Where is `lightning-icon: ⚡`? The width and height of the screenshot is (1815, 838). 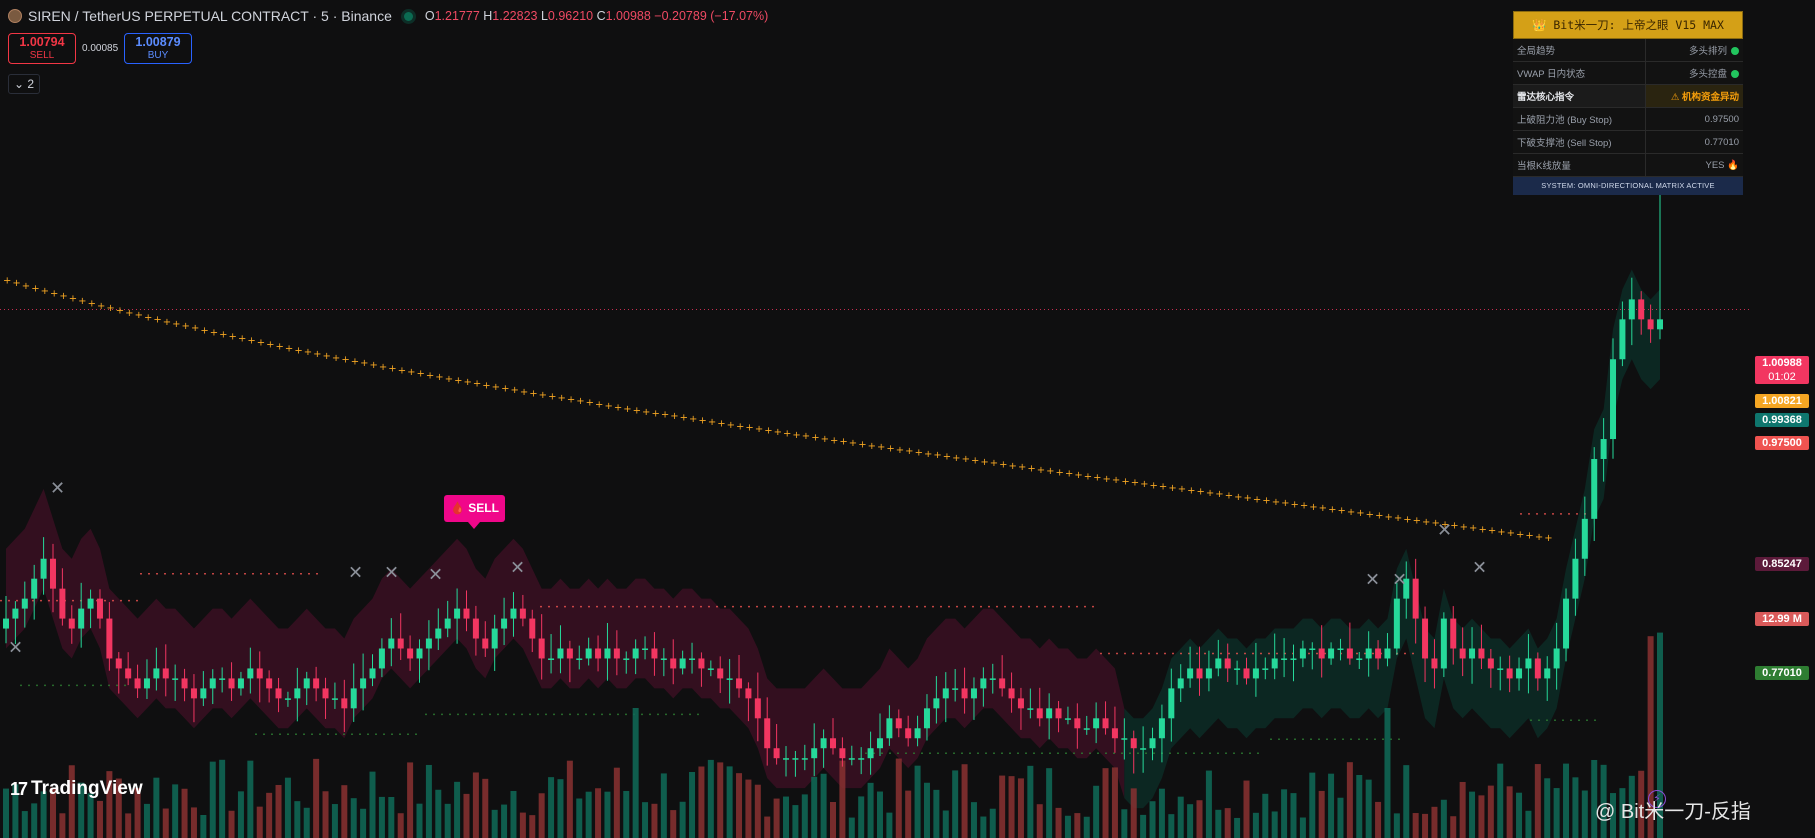 lightning-icon: ⚡ is located at coordinates (1657, 799).